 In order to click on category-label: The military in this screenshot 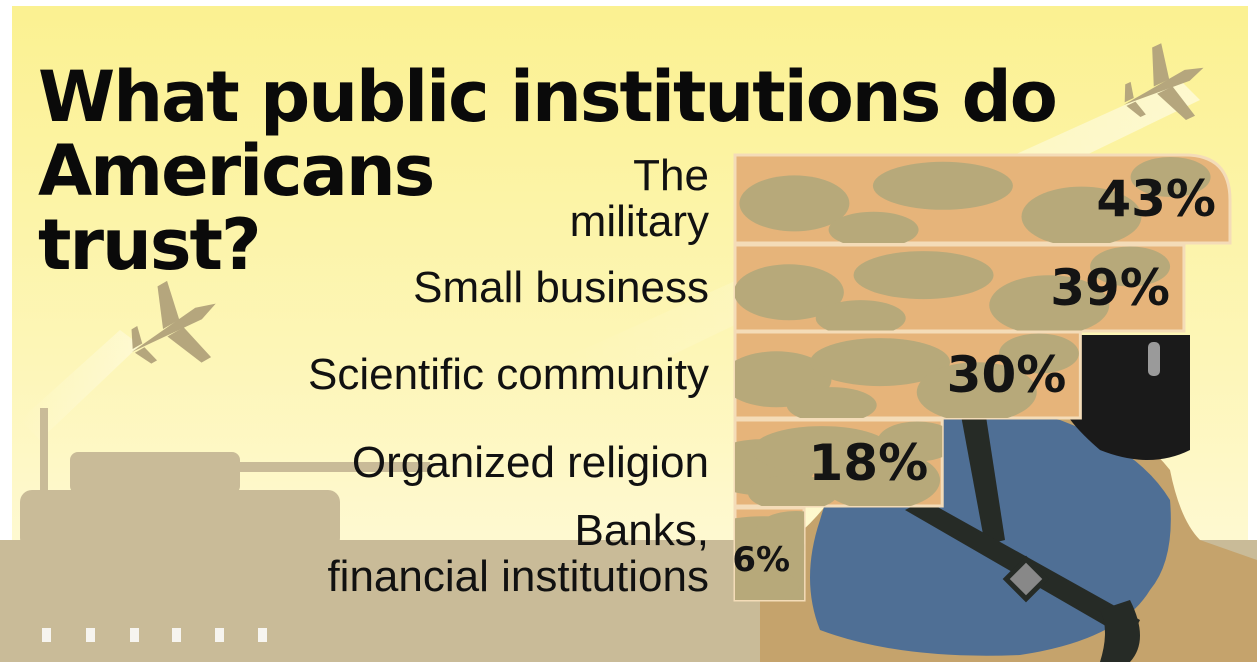, I will do `click(639, 199)`.